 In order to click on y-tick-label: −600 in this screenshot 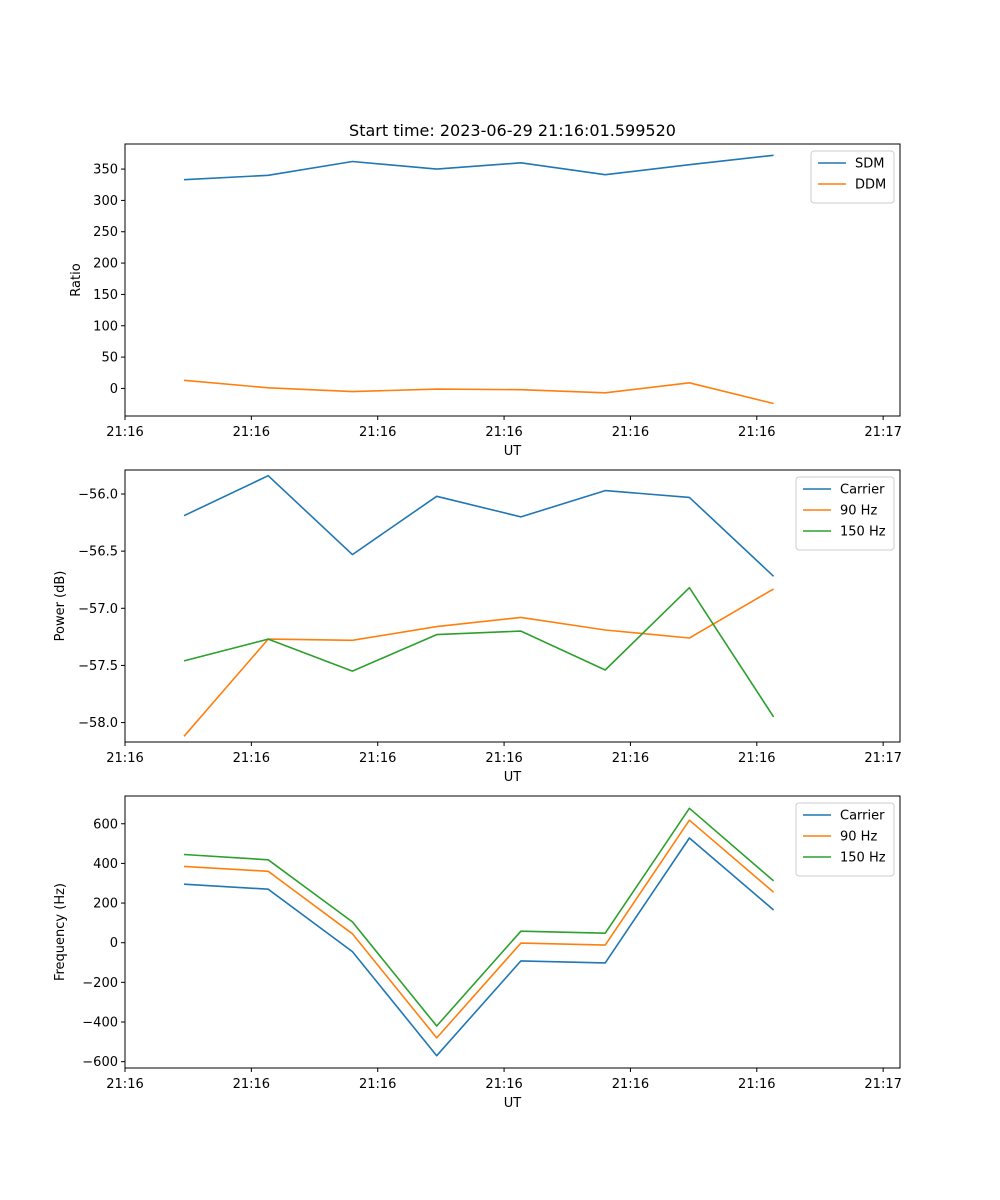, I will do `click(100, 1062)`.